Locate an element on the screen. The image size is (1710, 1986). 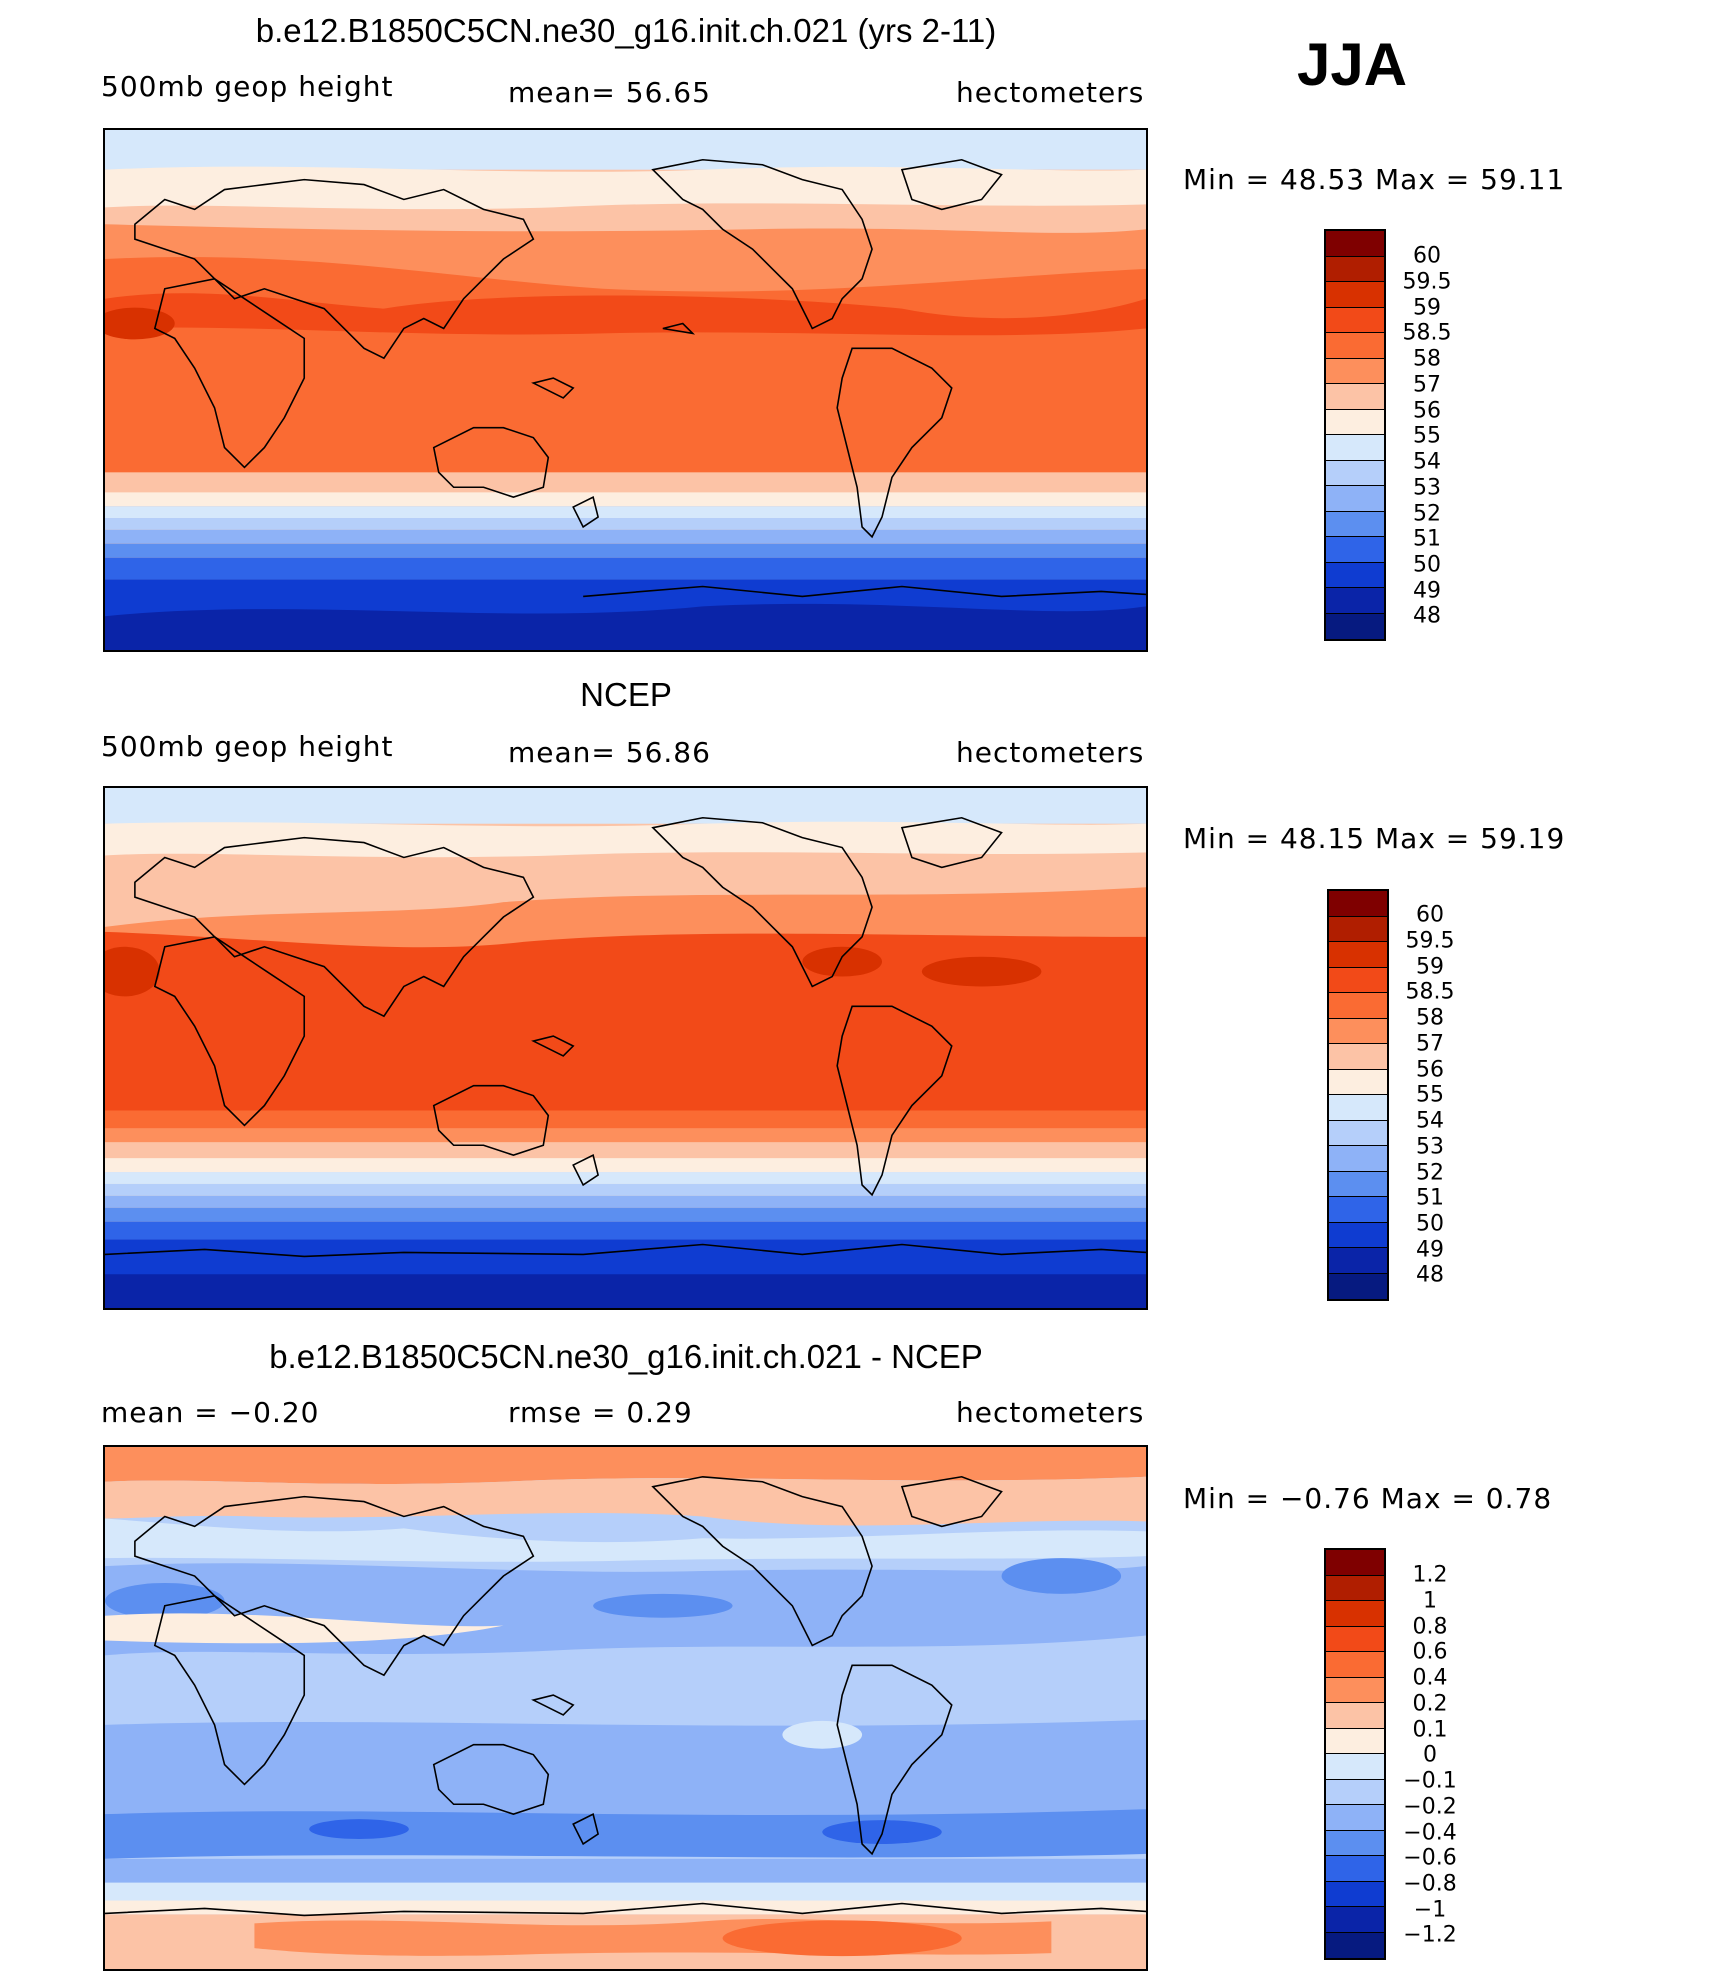
panel-1-colorbar-label: 54 is located at coordinates (1427, 462).